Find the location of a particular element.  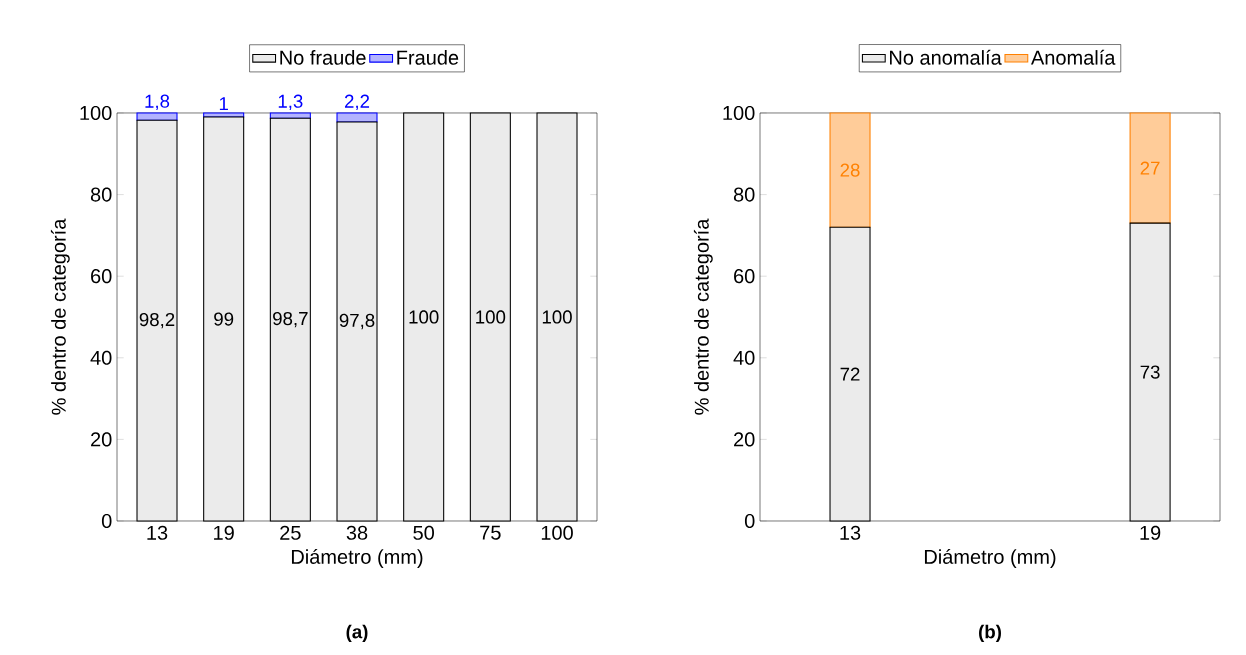

data-label: 99 is located at coordinates (224, 319).